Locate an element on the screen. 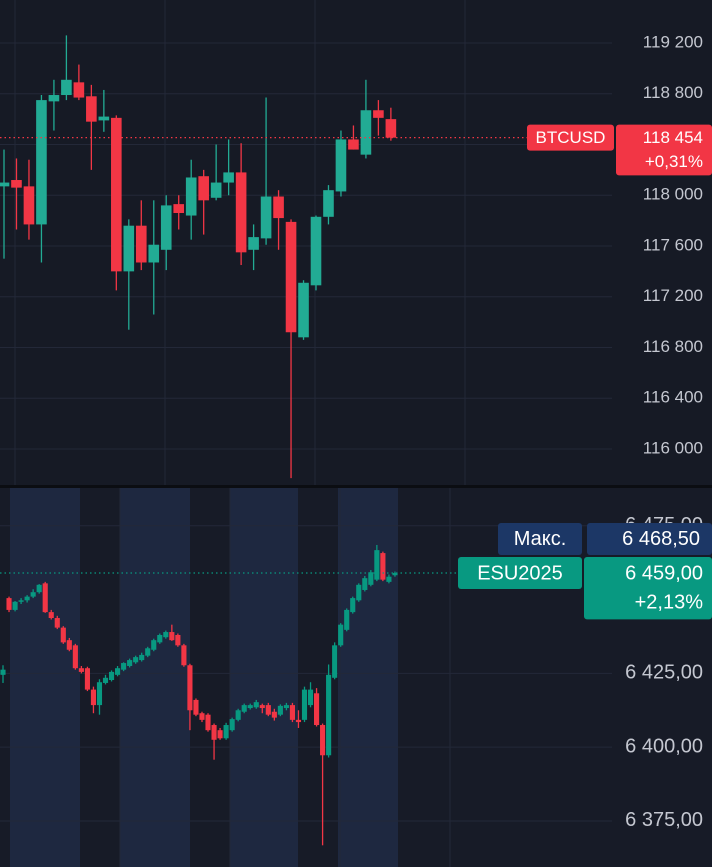 Image resolution: width=712 pixels, height=867 pixels. last-price: 118 454 is located at coordinates (673, 137).